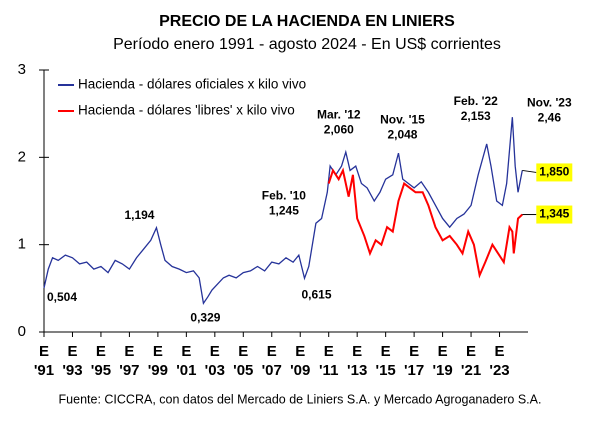  Describe the element at coordinates (44, 361) in the screenshot. I see `x-tick-label: E '91` at that location.